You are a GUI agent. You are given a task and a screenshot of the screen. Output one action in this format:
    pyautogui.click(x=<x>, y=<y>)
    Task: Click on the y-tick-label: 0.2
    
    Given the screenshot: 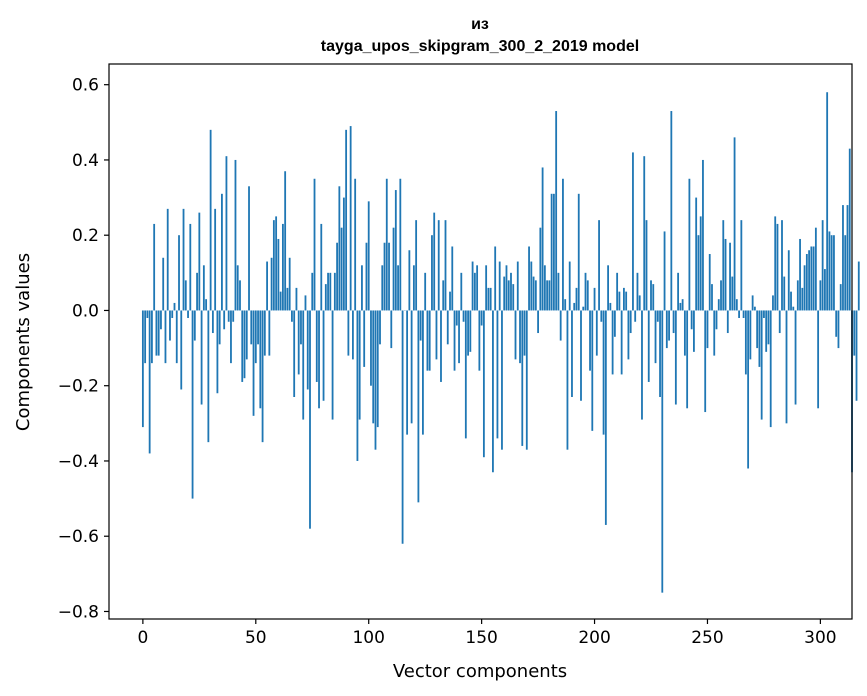 What is the action you would take?
    pyautogui.click(x=85, y=236)
    